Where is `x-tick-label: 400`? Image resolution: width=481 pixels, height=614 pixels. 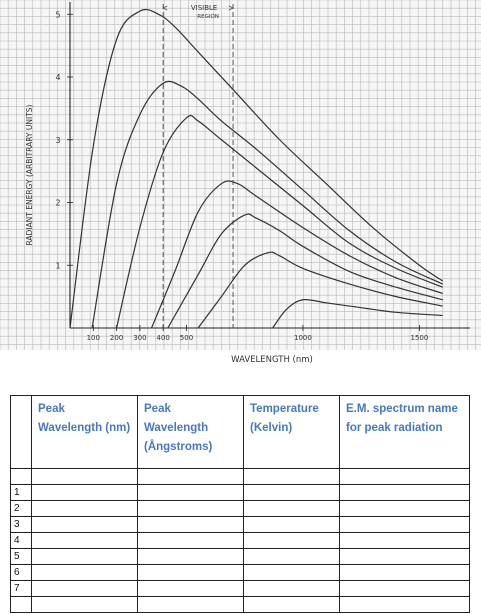 x-tick-label: 400 is located at coordinates (162, 338).